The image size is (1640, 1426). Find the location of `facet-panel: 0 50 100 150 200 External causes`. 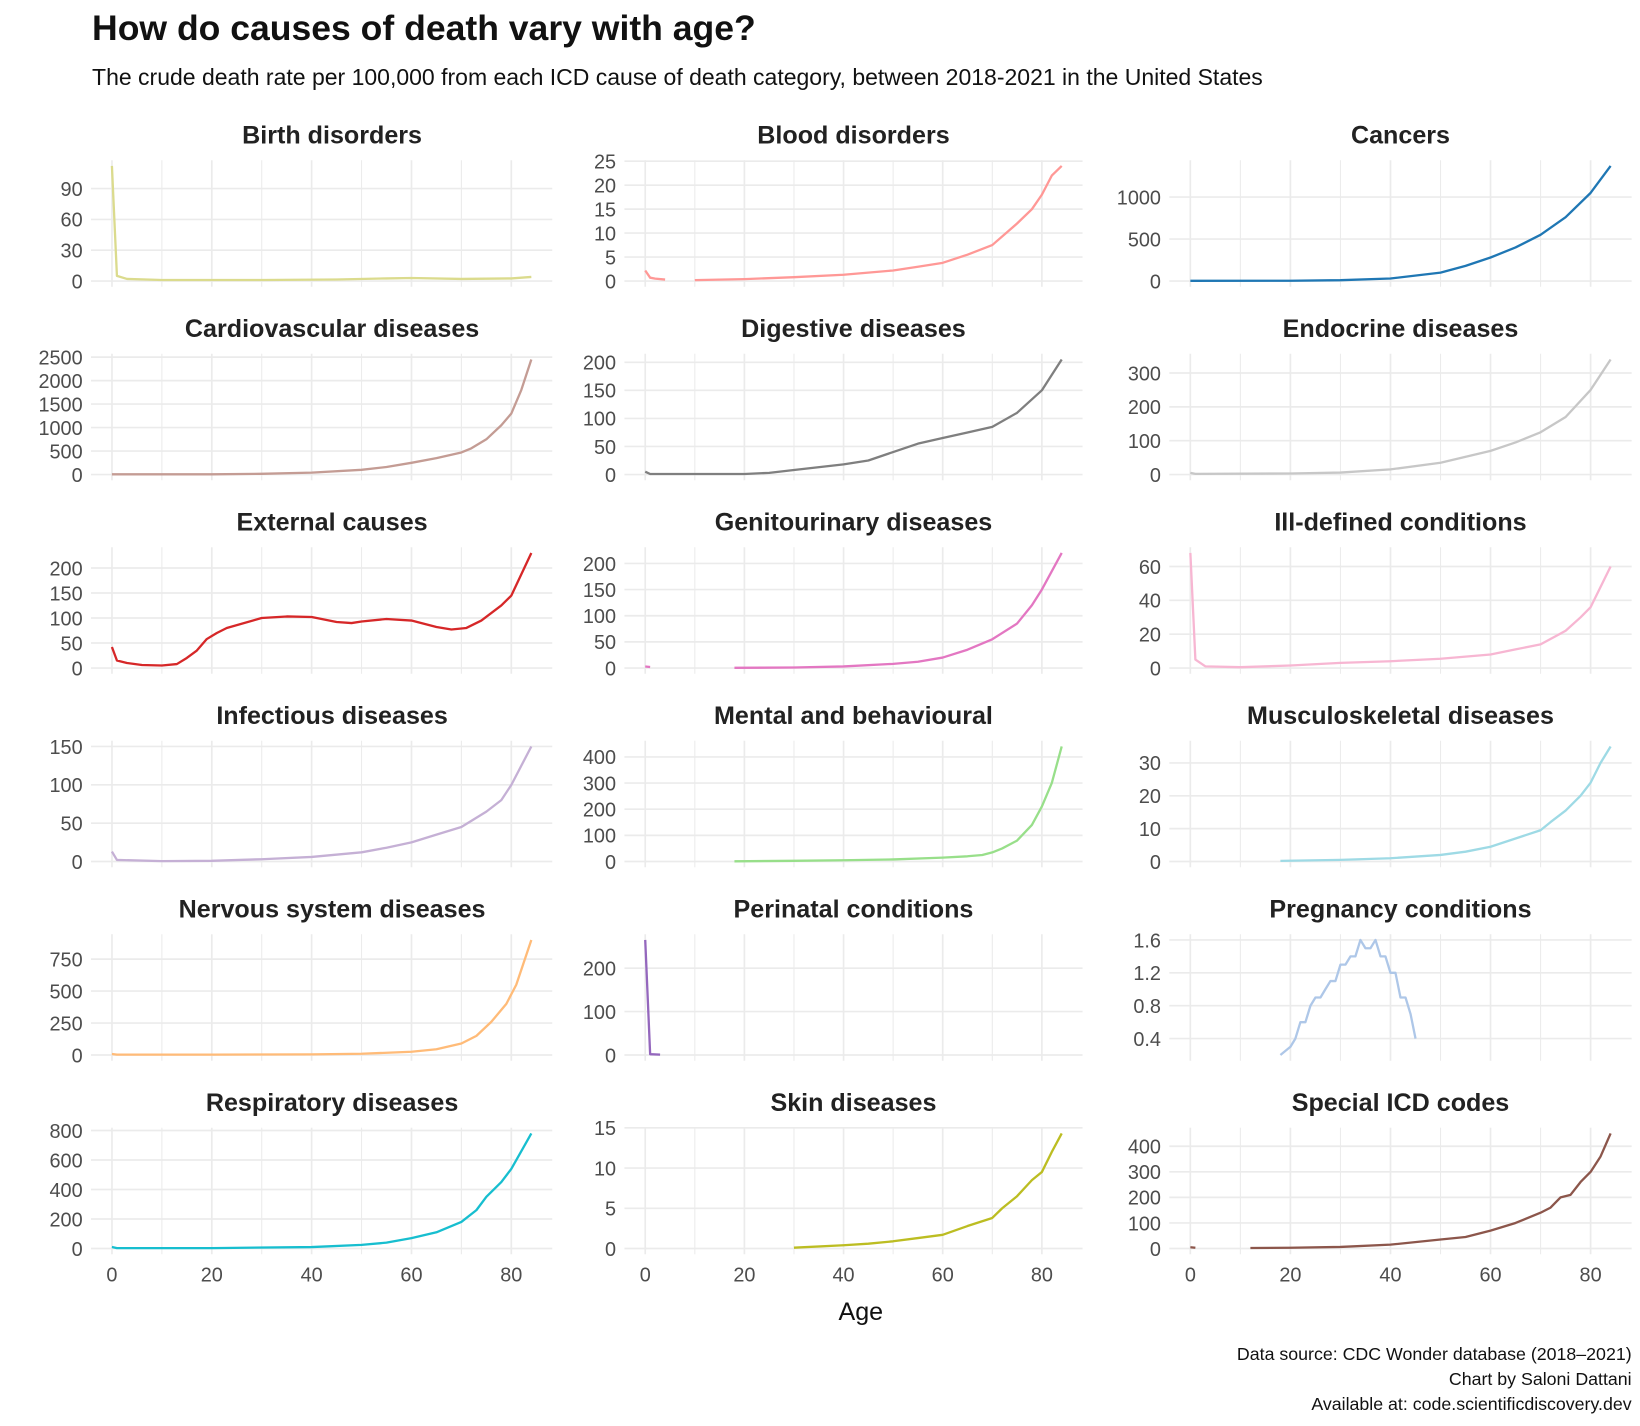

facet-panel: 0 50 100 150 200 External causes is located at coordinates (301, 594).